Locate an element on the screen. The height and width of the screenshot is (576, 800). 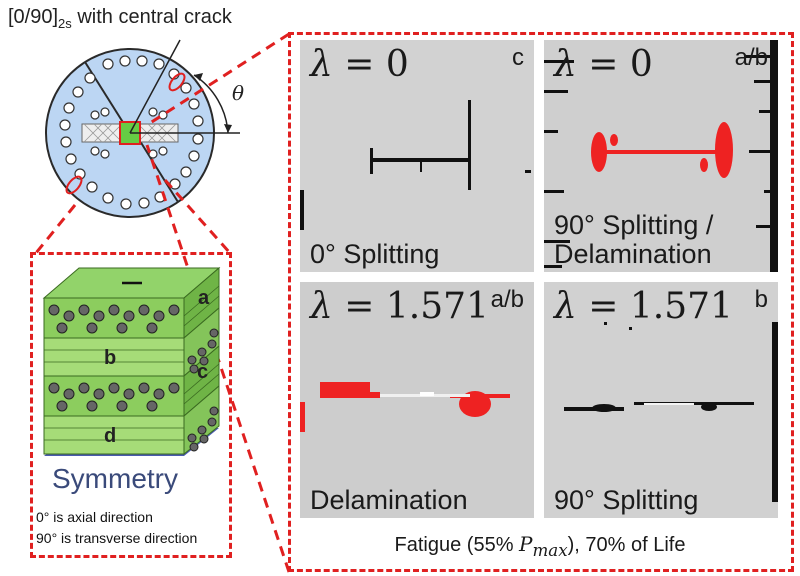
panel3-image is located at coordinates (417, 400).